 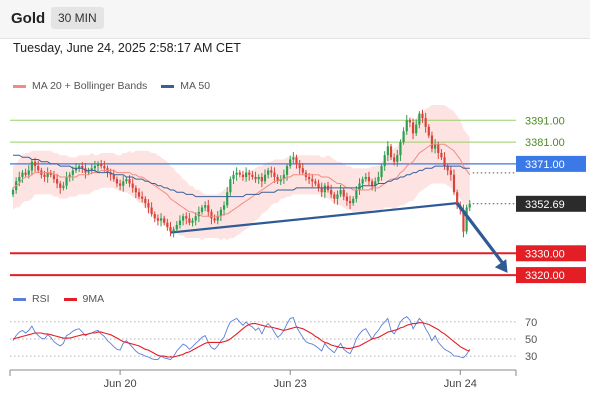 I want to click on legend-swatch-ma20, so click(x=19, y=86).